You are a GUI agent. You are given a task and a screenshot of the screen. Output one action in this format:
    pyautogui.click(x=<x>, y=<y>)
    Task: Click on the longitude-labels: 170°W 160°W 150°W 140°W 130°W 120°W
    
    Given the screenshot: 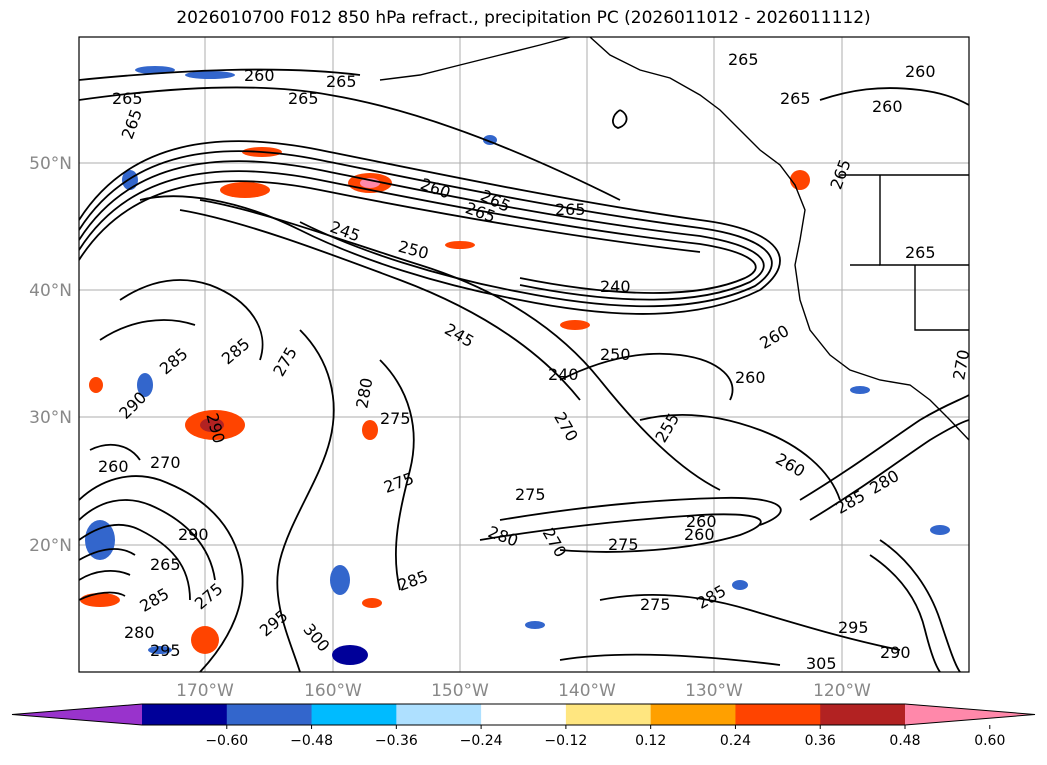 What is the action you would take?
    pyautogui.click(x=523, y=691)
    